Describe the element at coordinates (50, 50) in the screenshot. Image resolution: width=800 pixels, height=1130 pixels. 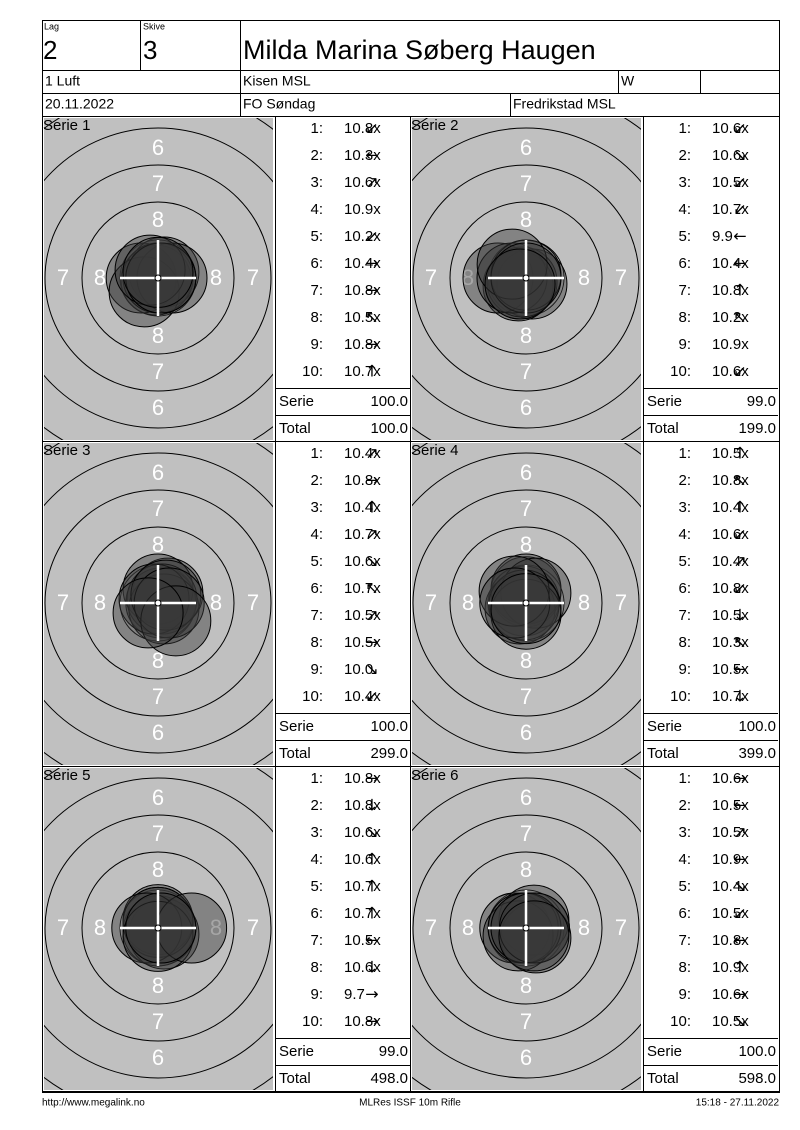
I see `lag: 2` at that location.